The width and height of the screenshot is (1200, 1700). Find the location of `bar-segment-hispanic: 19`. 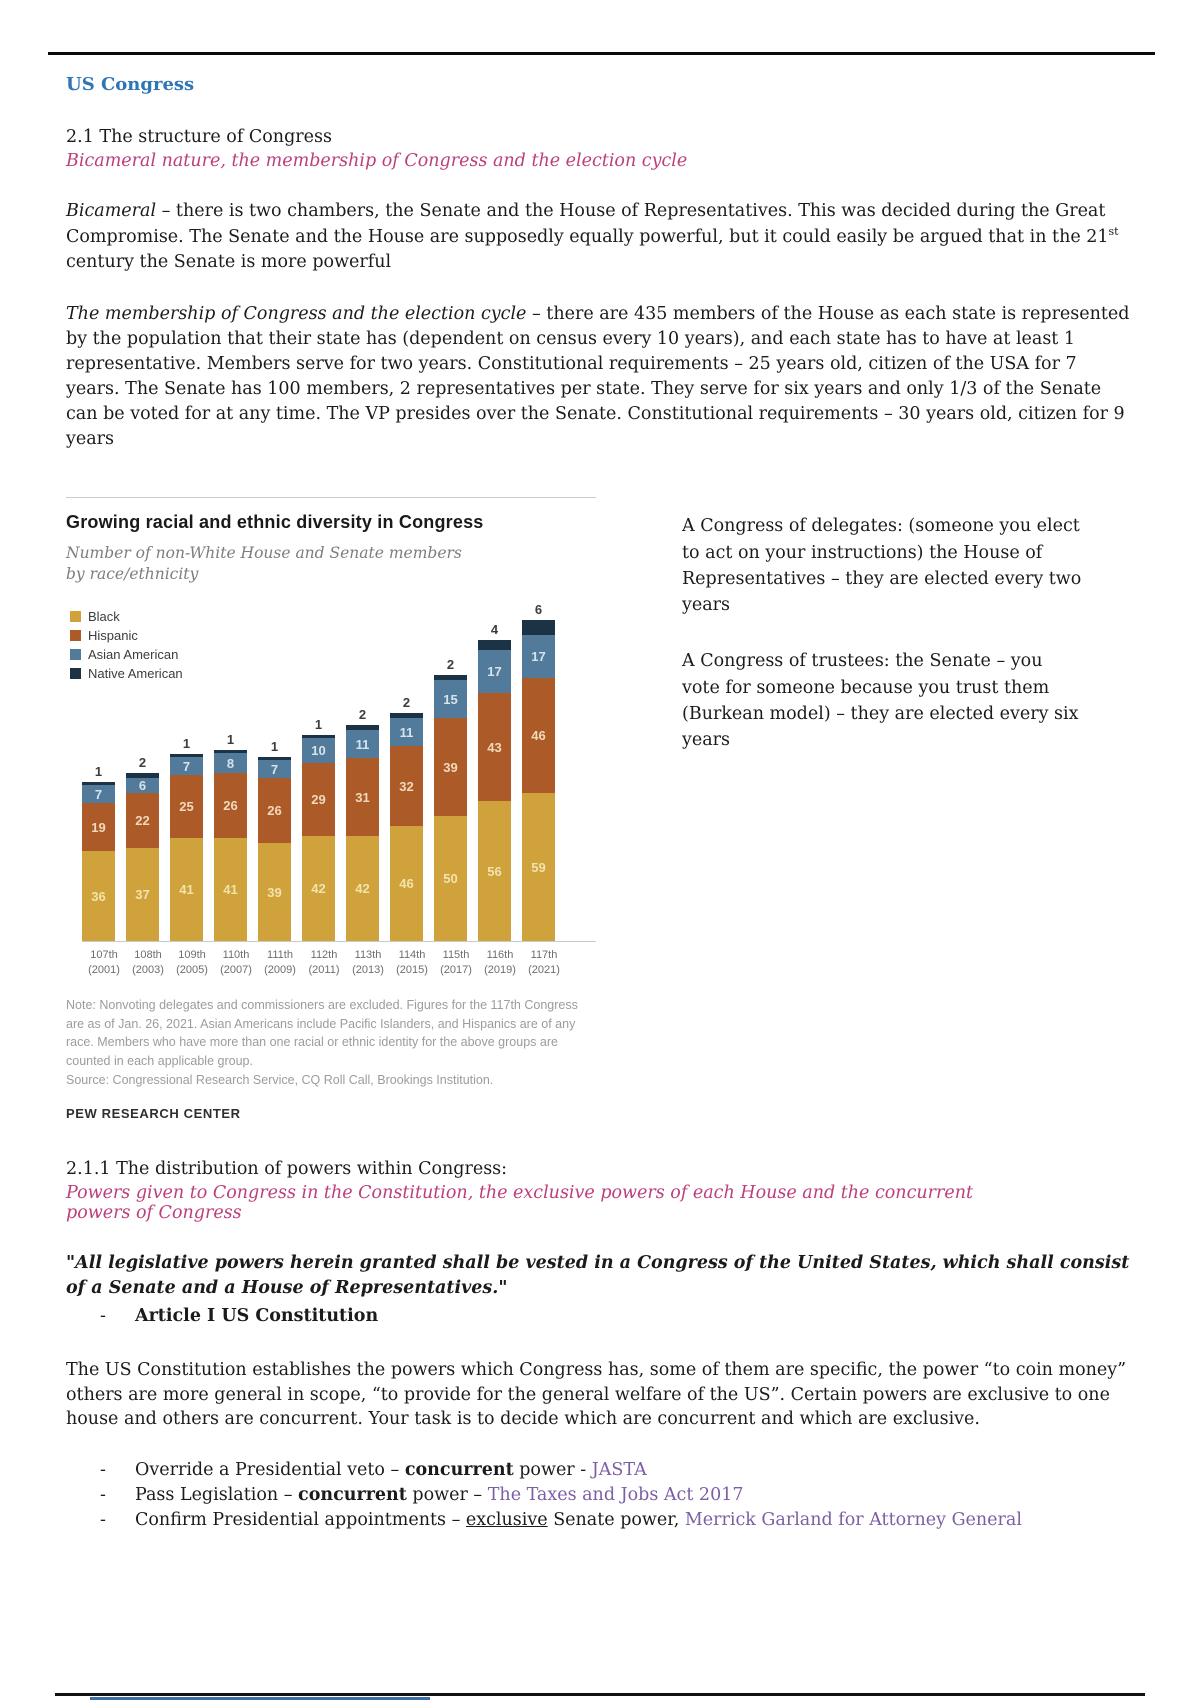

bar-segment-hispanic: 19 is located at coordinates (98, 827).